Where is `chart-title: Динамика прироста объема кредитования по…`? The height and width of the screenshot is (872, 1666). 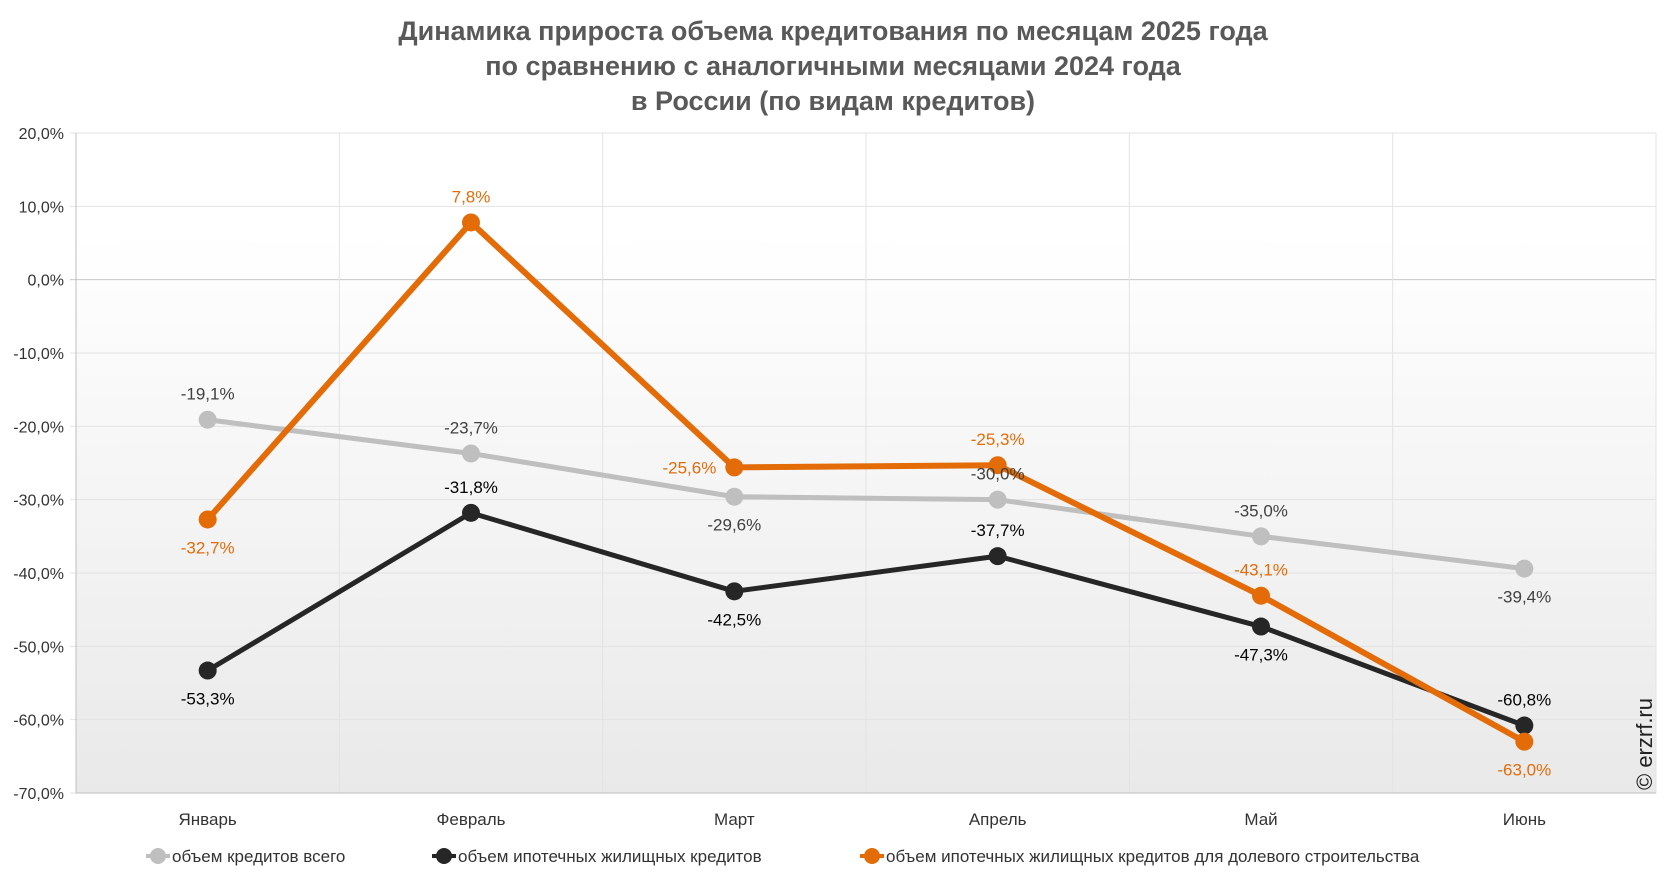
chart-title: Динамика прироста объема кредитования по… is located at coordinates (833, 66).